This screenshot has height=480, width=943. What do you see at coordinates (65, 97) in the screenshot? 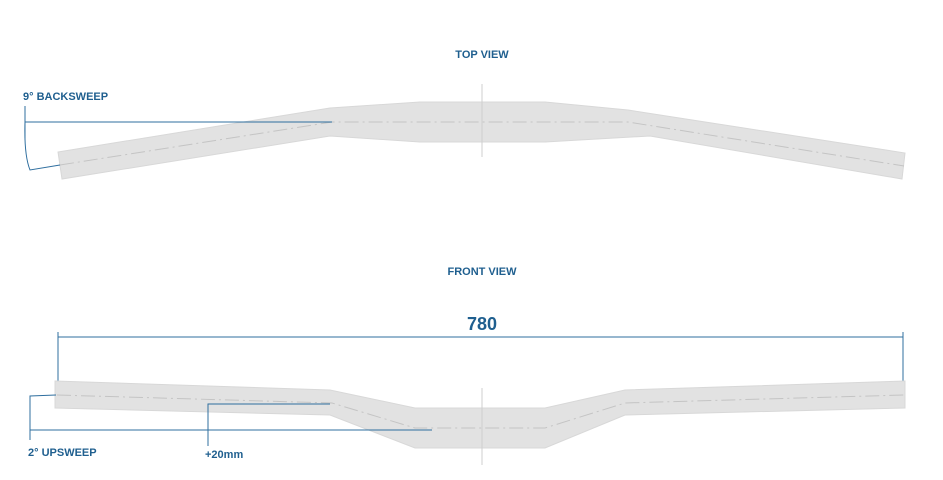
I see `backsweep-label: 9° BACKSWEEP` at bounding box center [65, 97].